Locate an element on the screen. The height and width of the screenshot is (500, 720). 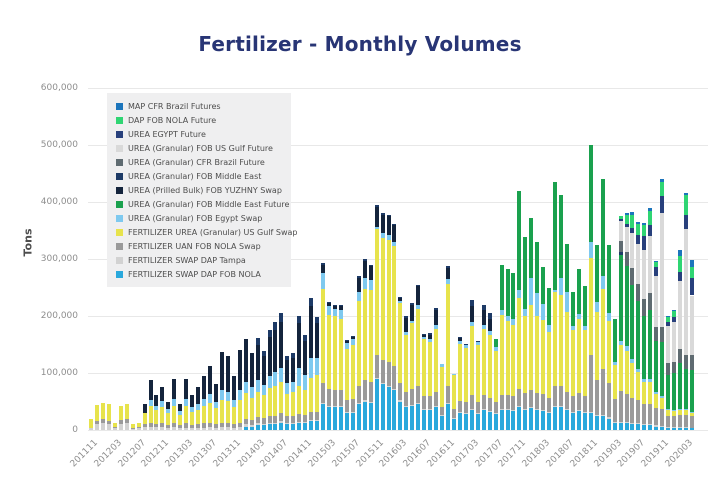
legend-item: FERTILIZER UREA (Granular) US Gulf Swap is located at coordinates (206, 232).